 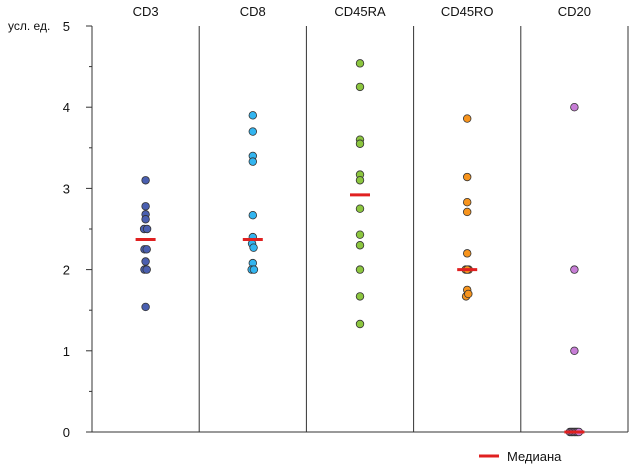 What do you see at coordinates (574, 11) in the screenshot?
I see `category-label: CD20` at bounding box center [574, 11].